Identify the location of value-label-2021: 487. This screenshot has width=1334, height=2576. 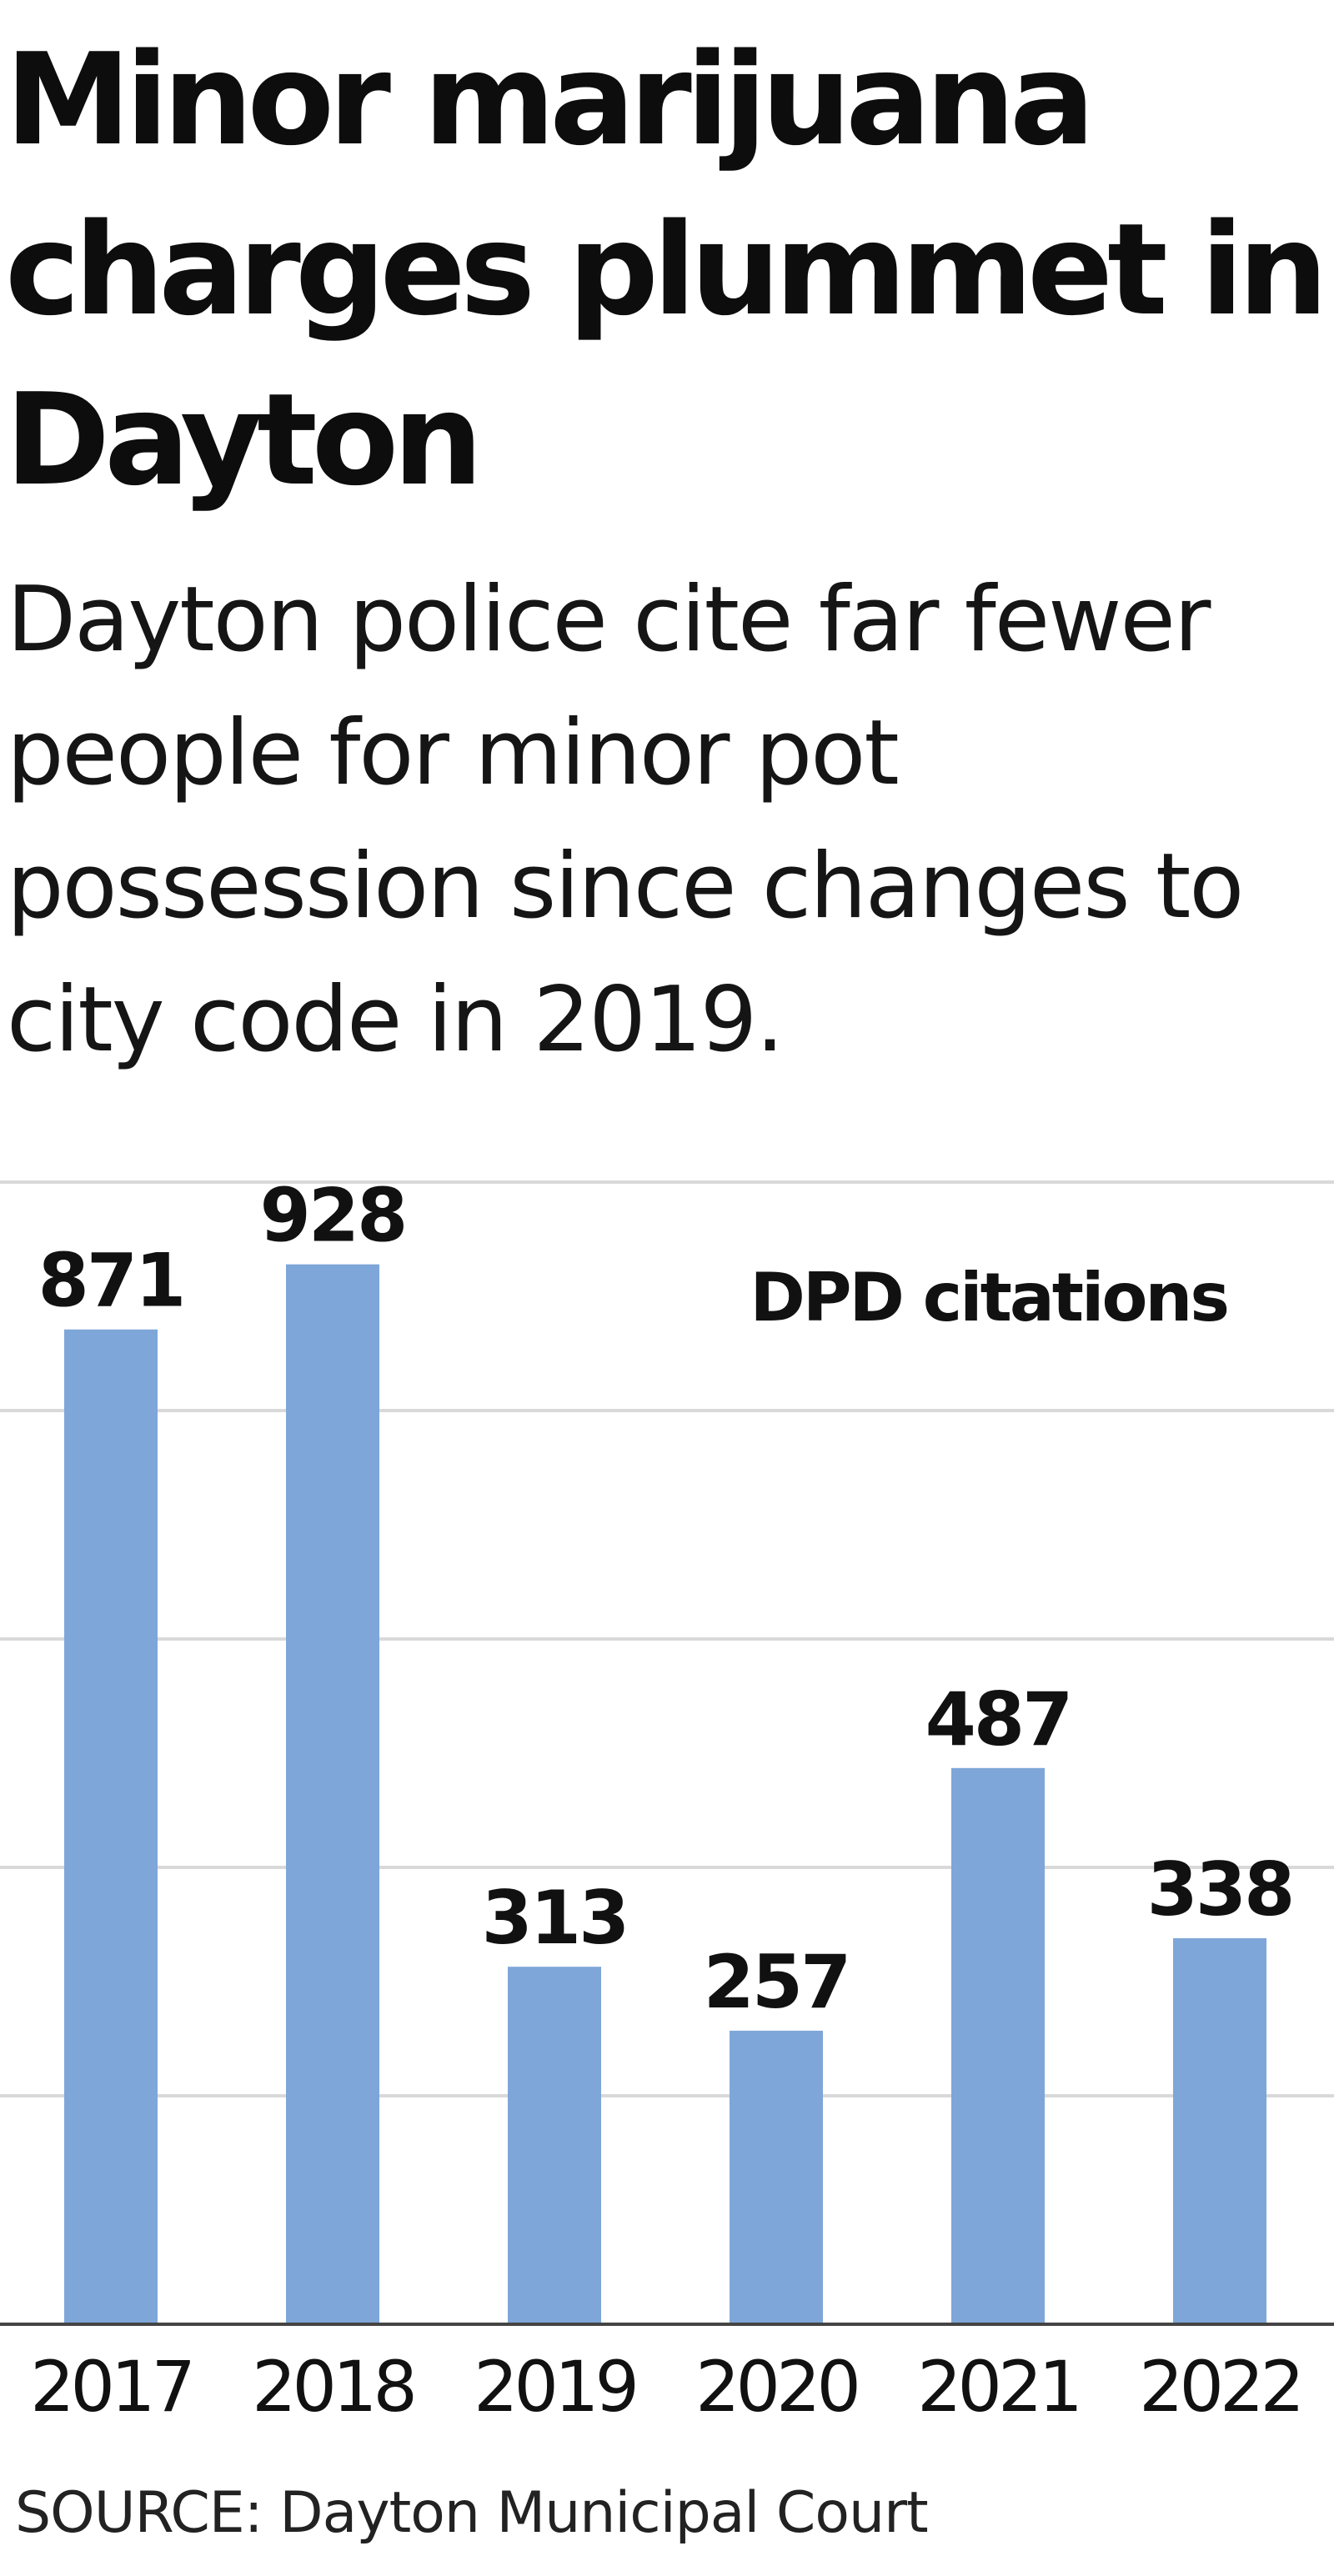
(998, 1719).